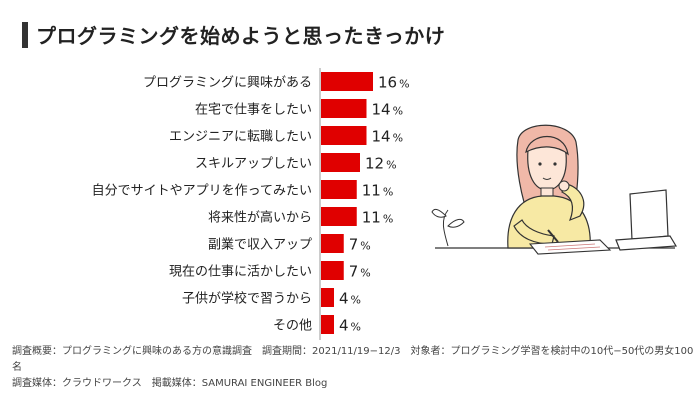  Describe the element at coordinates (292, 326) in the screenshot. I see `category-label: その他` at that location.